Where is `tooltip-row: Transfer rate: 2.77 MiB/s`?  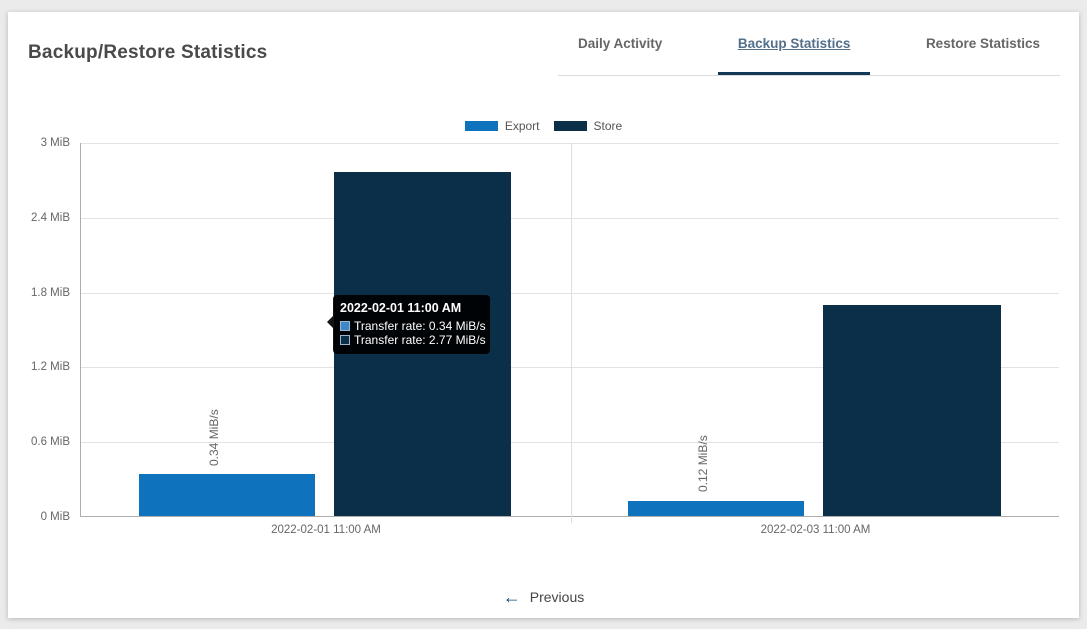
tooltip-row: Transfer rate: 2.77 MiB/s is located at coordinates (413, 340).